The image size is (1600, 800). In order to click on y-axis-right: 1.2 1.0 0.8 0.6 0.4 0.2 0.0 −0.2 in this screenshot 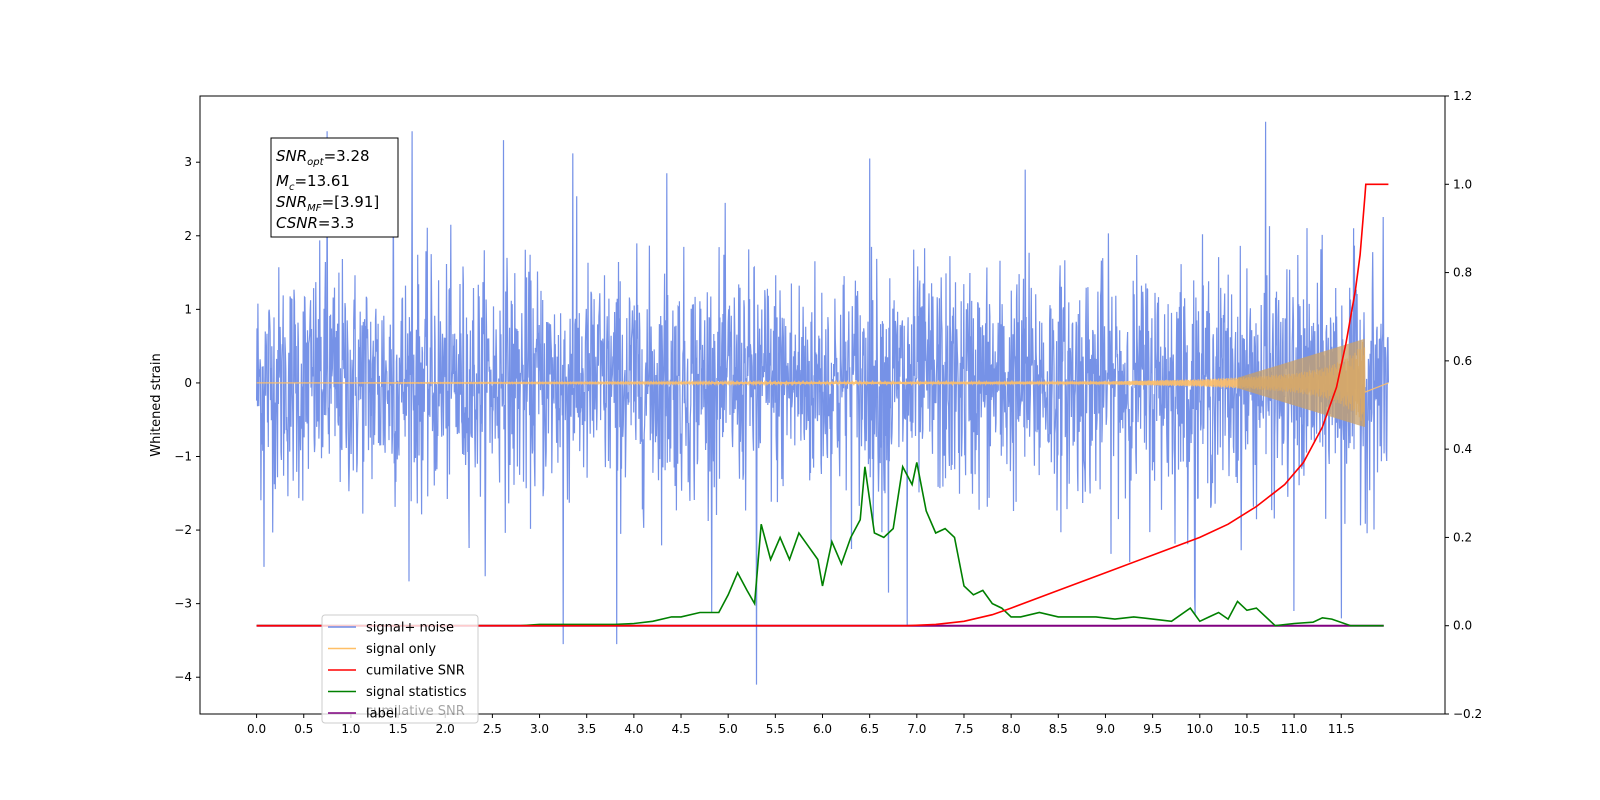, I will do `click(1463, 405)`.